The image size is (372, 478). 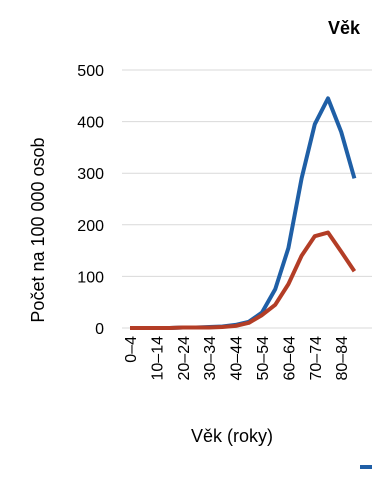 What do you see at coordinates (90, 174) in the screenshot?
I see `y-tick-label: 300` at bounding box center [90, 174].